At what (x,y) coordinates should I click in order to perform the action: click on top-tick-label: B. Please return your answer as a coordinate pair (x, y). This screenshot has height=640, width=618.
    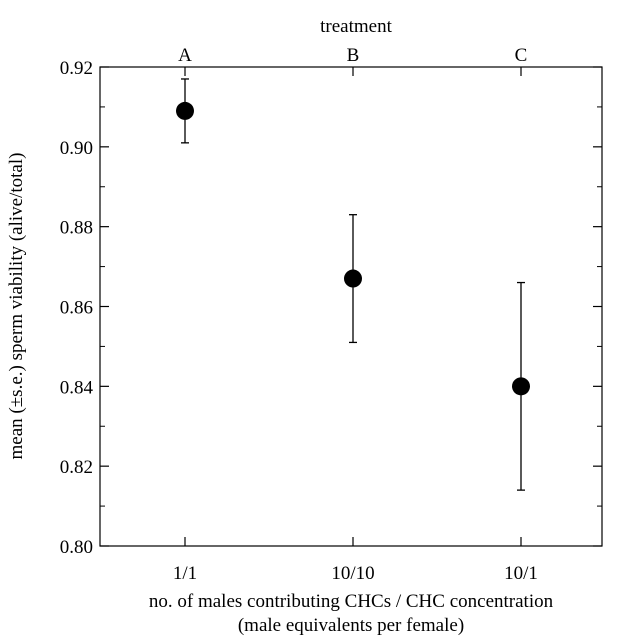
    Looking at the image, I should click on (353, 55).